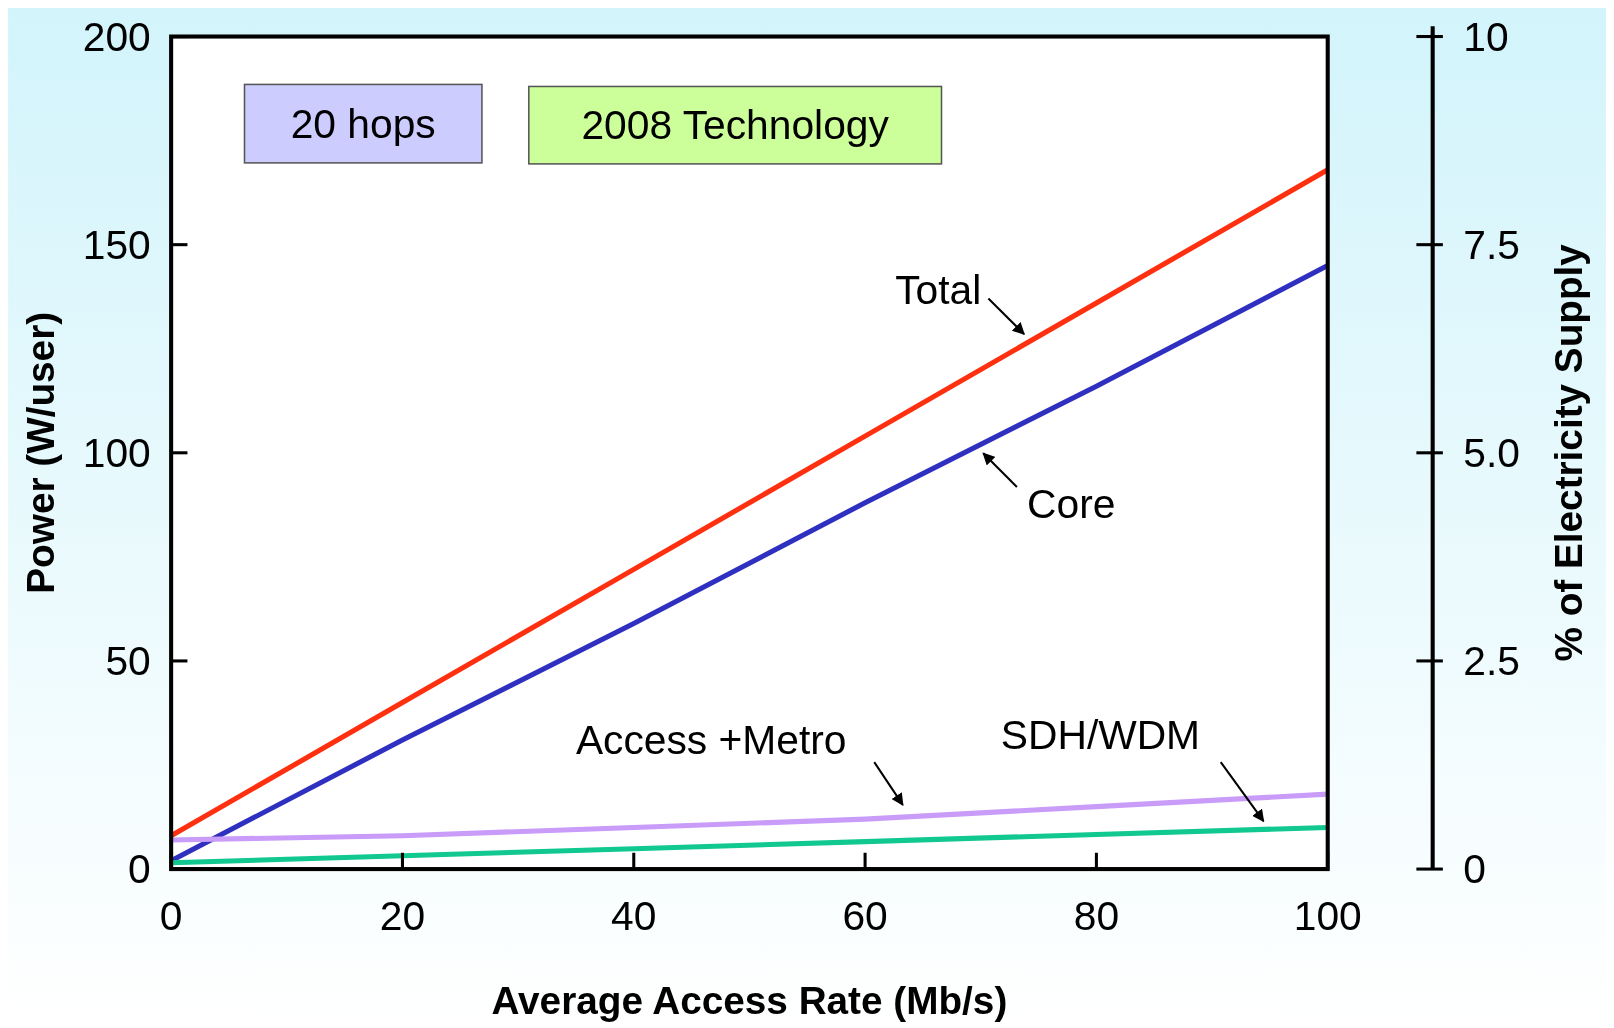  I want to click on y2-tick-label: 10, so click(1486, 36).